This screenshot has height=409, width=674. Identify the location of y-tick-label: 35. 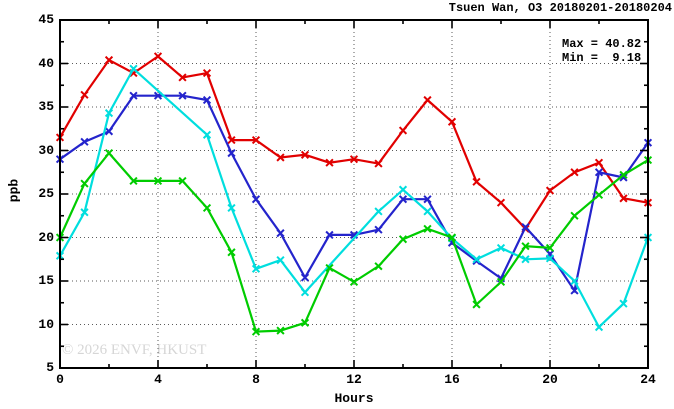
(46, 106).